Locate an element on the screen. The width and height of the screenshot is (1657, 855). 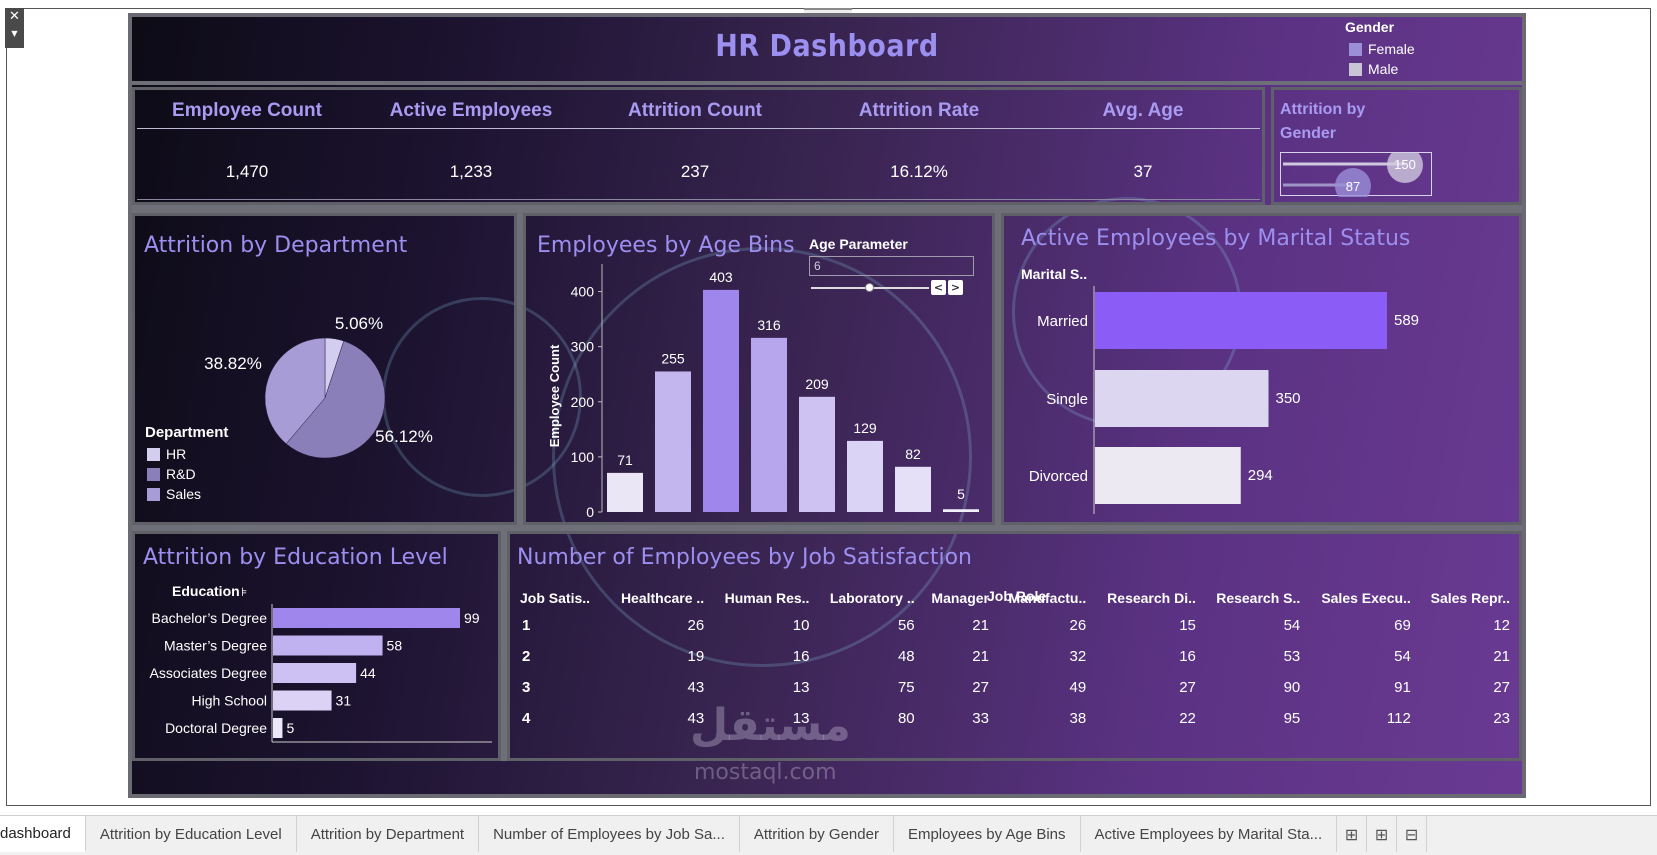
table-cell: 23 is located at coordinates (1501, 718).